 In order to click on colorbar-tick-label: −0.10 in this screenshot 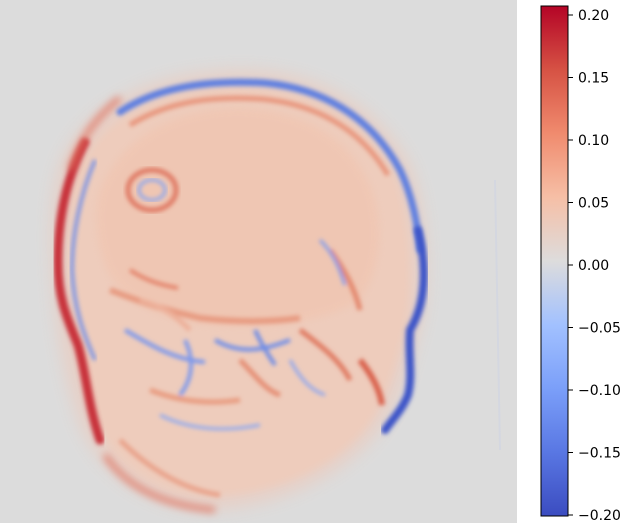, I will do `click(599, 391)`.